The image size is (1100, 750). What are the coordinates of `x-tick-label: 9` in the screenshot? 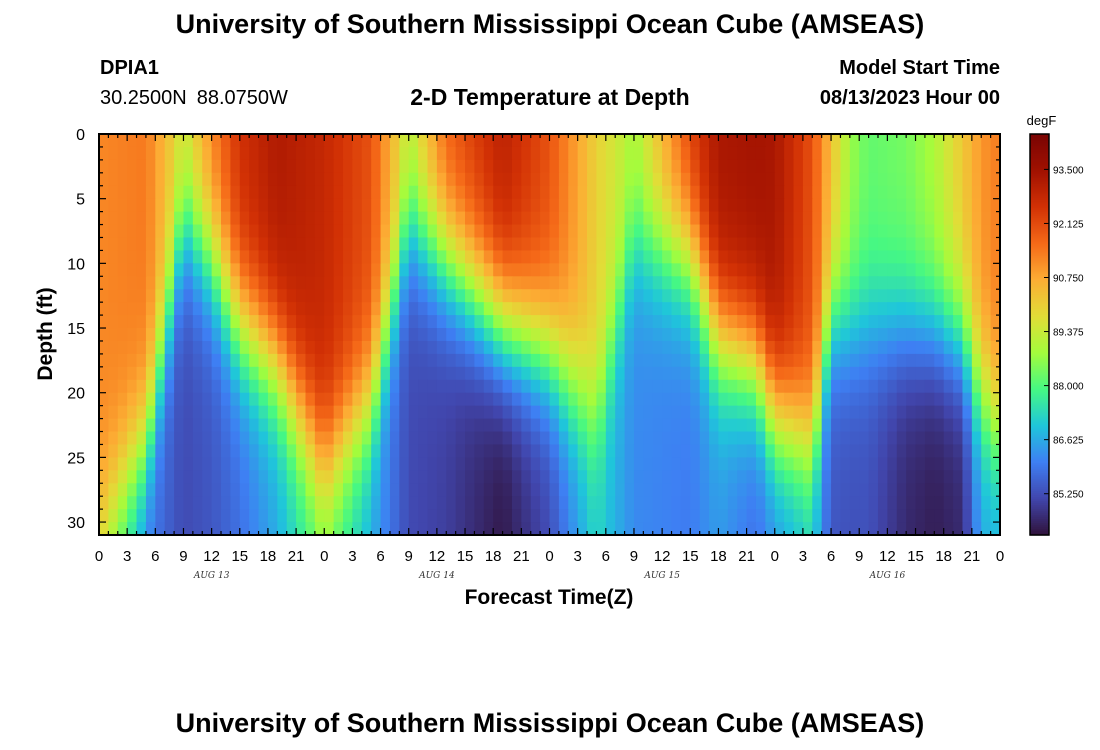 It's located at (409, 556).